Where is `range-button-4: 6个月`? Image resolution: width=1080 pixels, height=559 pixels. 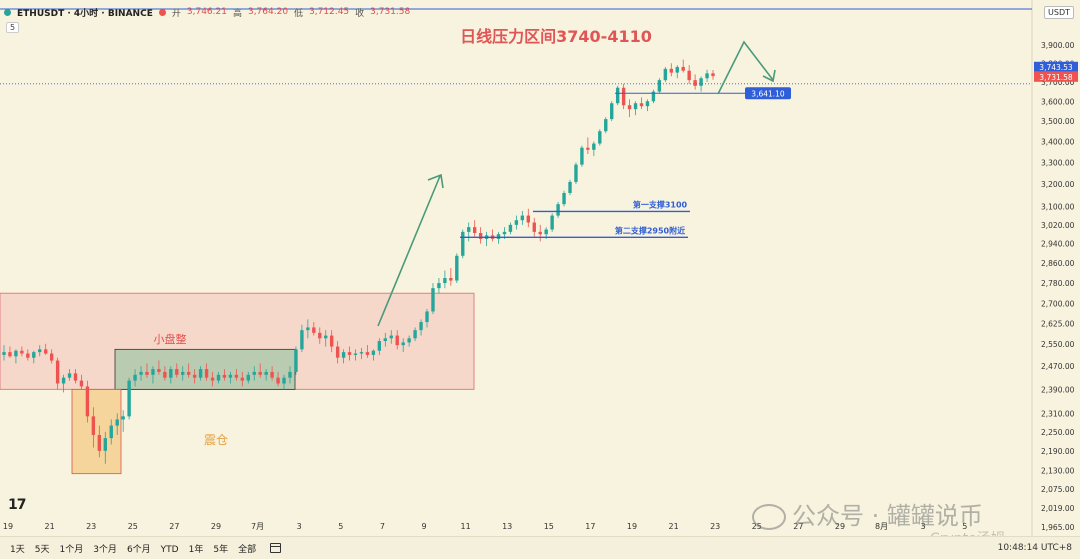
range-button-4: 6个月 is located at coordinates (138, 549).